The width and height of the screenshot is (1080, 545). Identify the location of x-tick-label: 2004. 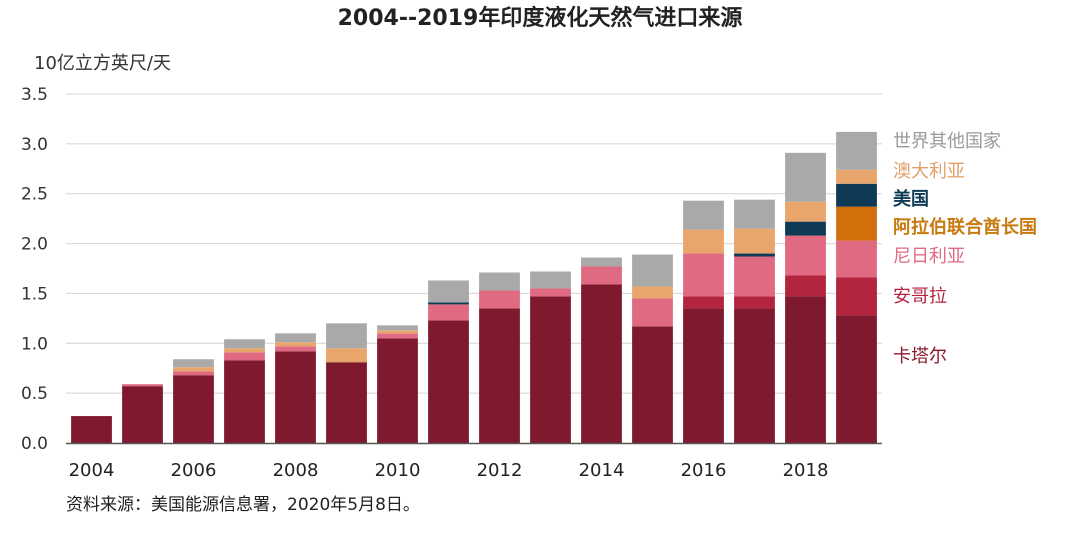
(92, 470).